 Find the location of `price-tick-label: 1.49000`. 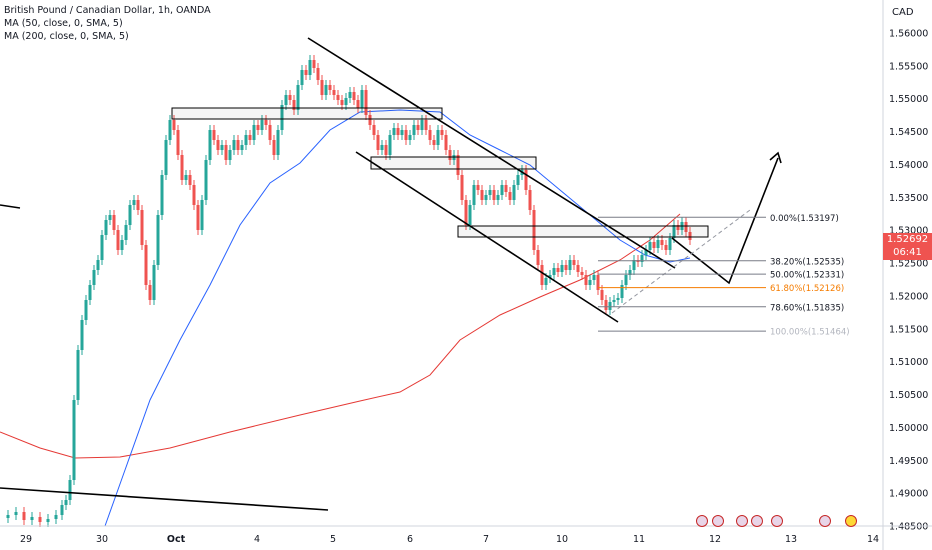

price-tick-label: 1.49000 is located at coordinates (908, 494).